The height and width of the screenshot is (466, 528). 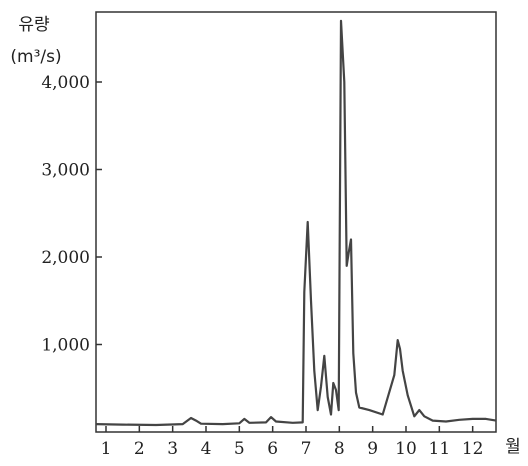 I want to click on y-axis-ticks: 1,000 2,000 3,000 4,000, so click(x=71, y=214).